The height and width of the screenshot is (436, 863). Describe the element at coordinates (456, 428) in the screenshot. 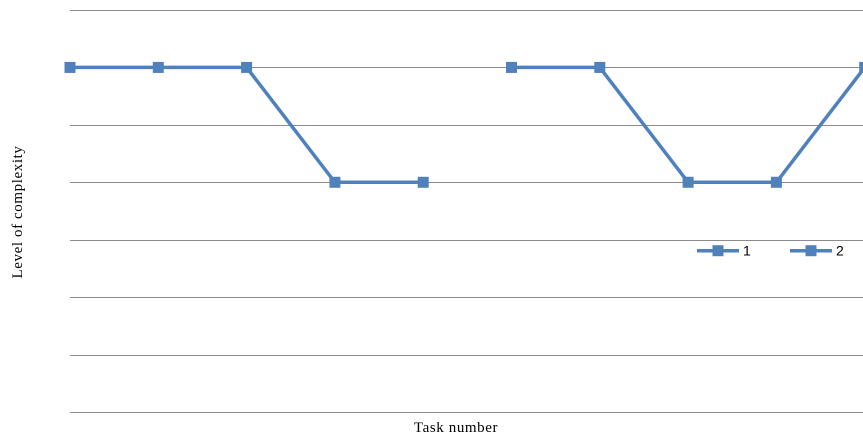

I see `x-axis-title: Task number` at that location.